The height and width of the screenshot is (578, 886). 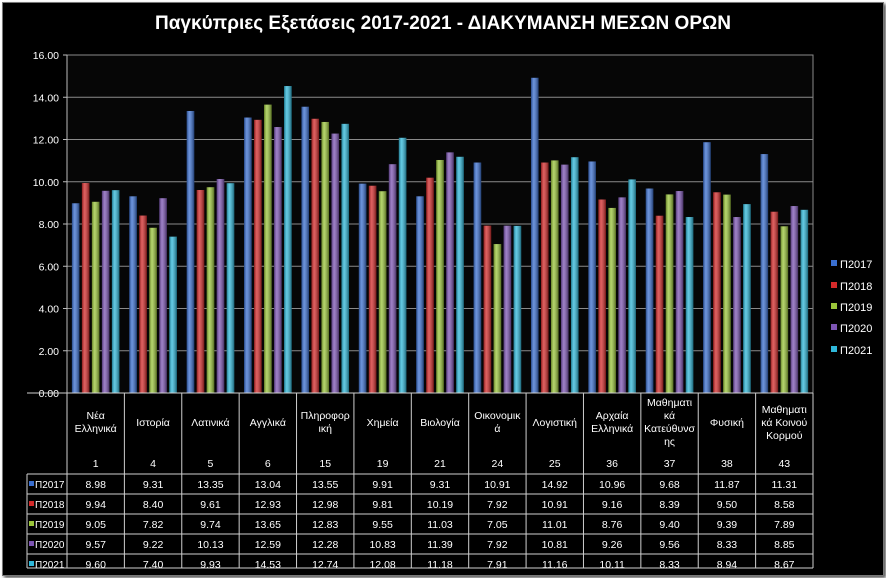 I want to click on table-cell-value: 11.03, so click(x=440, y=525).